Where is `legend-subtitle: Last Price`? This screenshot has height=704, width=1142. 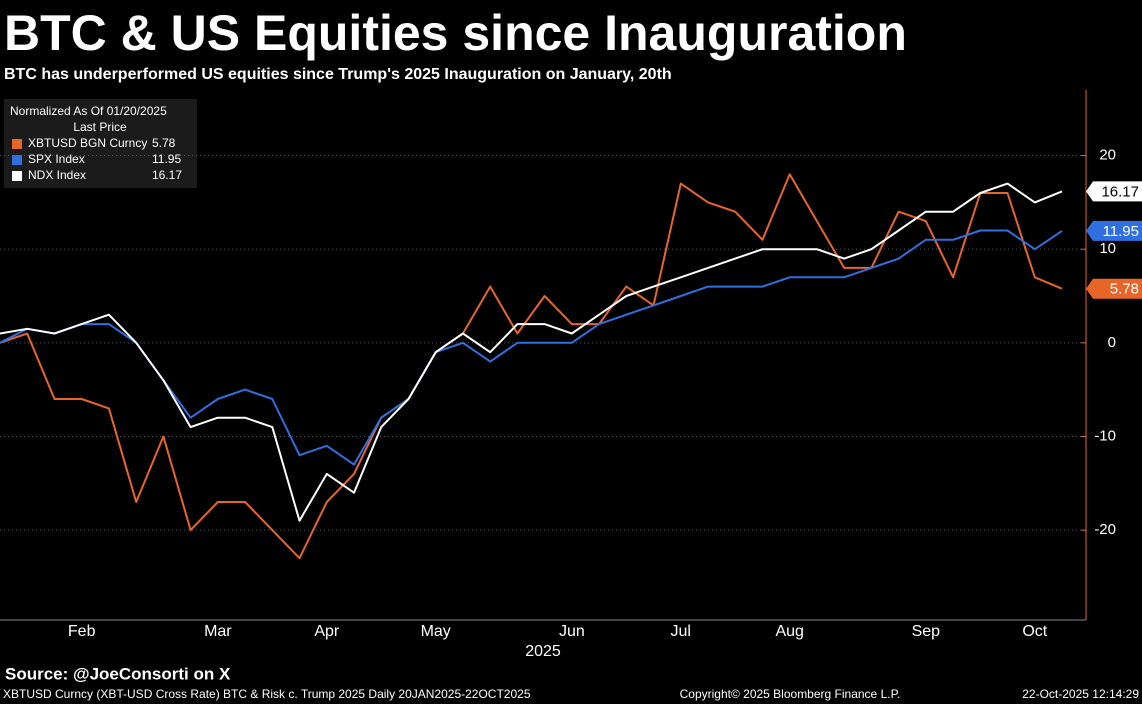 legend-subtitle: Last Price is located at coordinates (100, 127).